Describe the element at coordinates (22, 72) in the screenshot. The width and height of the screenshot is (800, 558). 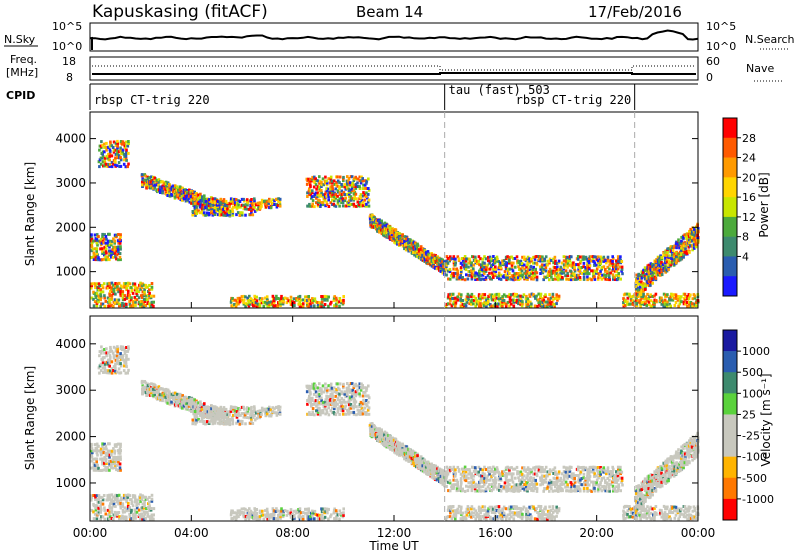
I see `freq-left-label-2: [MHz]` at that location.